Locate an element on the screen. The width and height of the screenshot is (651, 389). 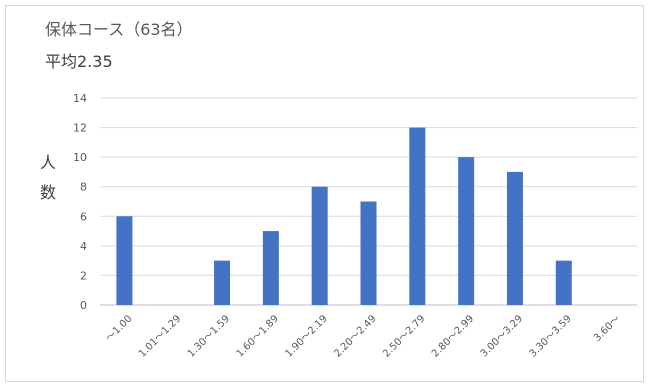
y-tick-label: 2 is located at coordinates (83, 275).